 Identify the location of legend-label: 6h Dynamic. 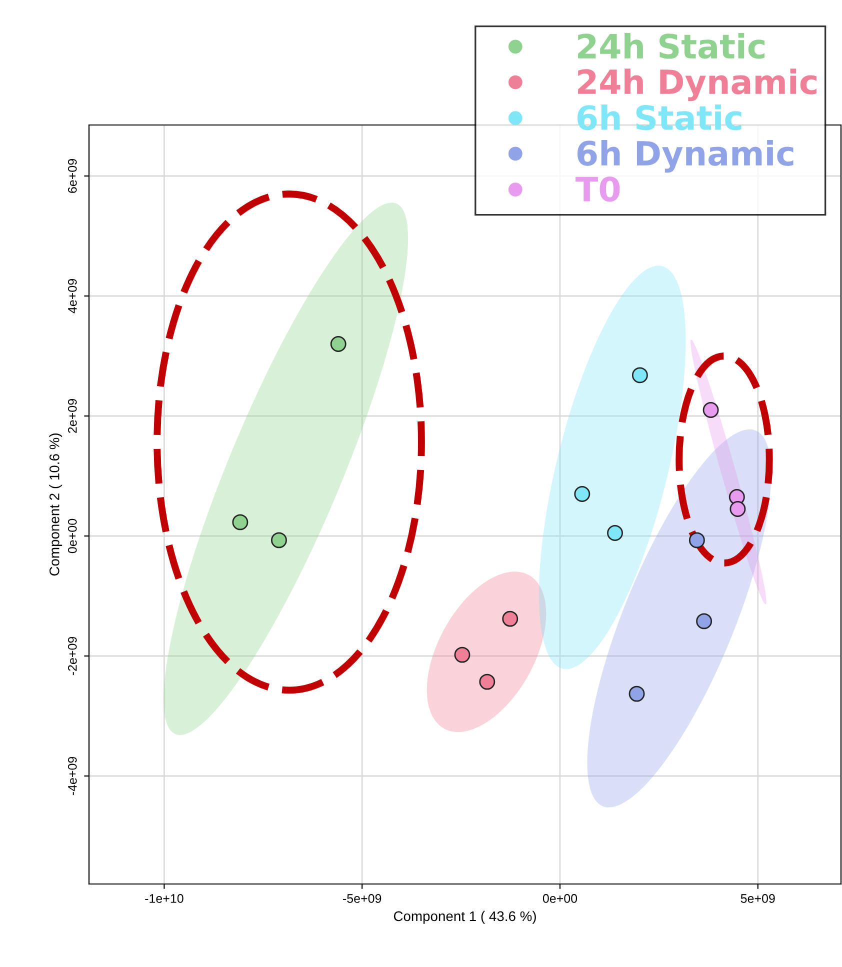
(685, 156).